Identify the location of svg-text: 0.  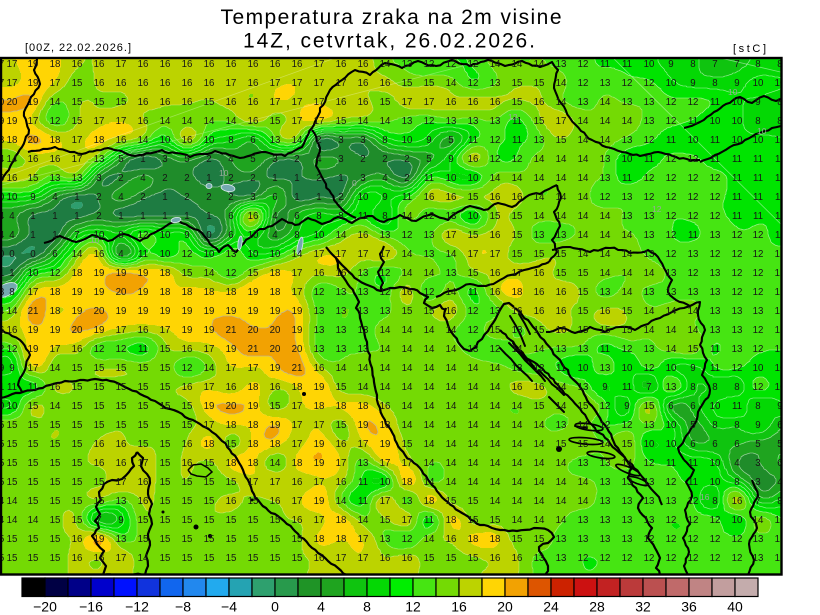
(12, 254).